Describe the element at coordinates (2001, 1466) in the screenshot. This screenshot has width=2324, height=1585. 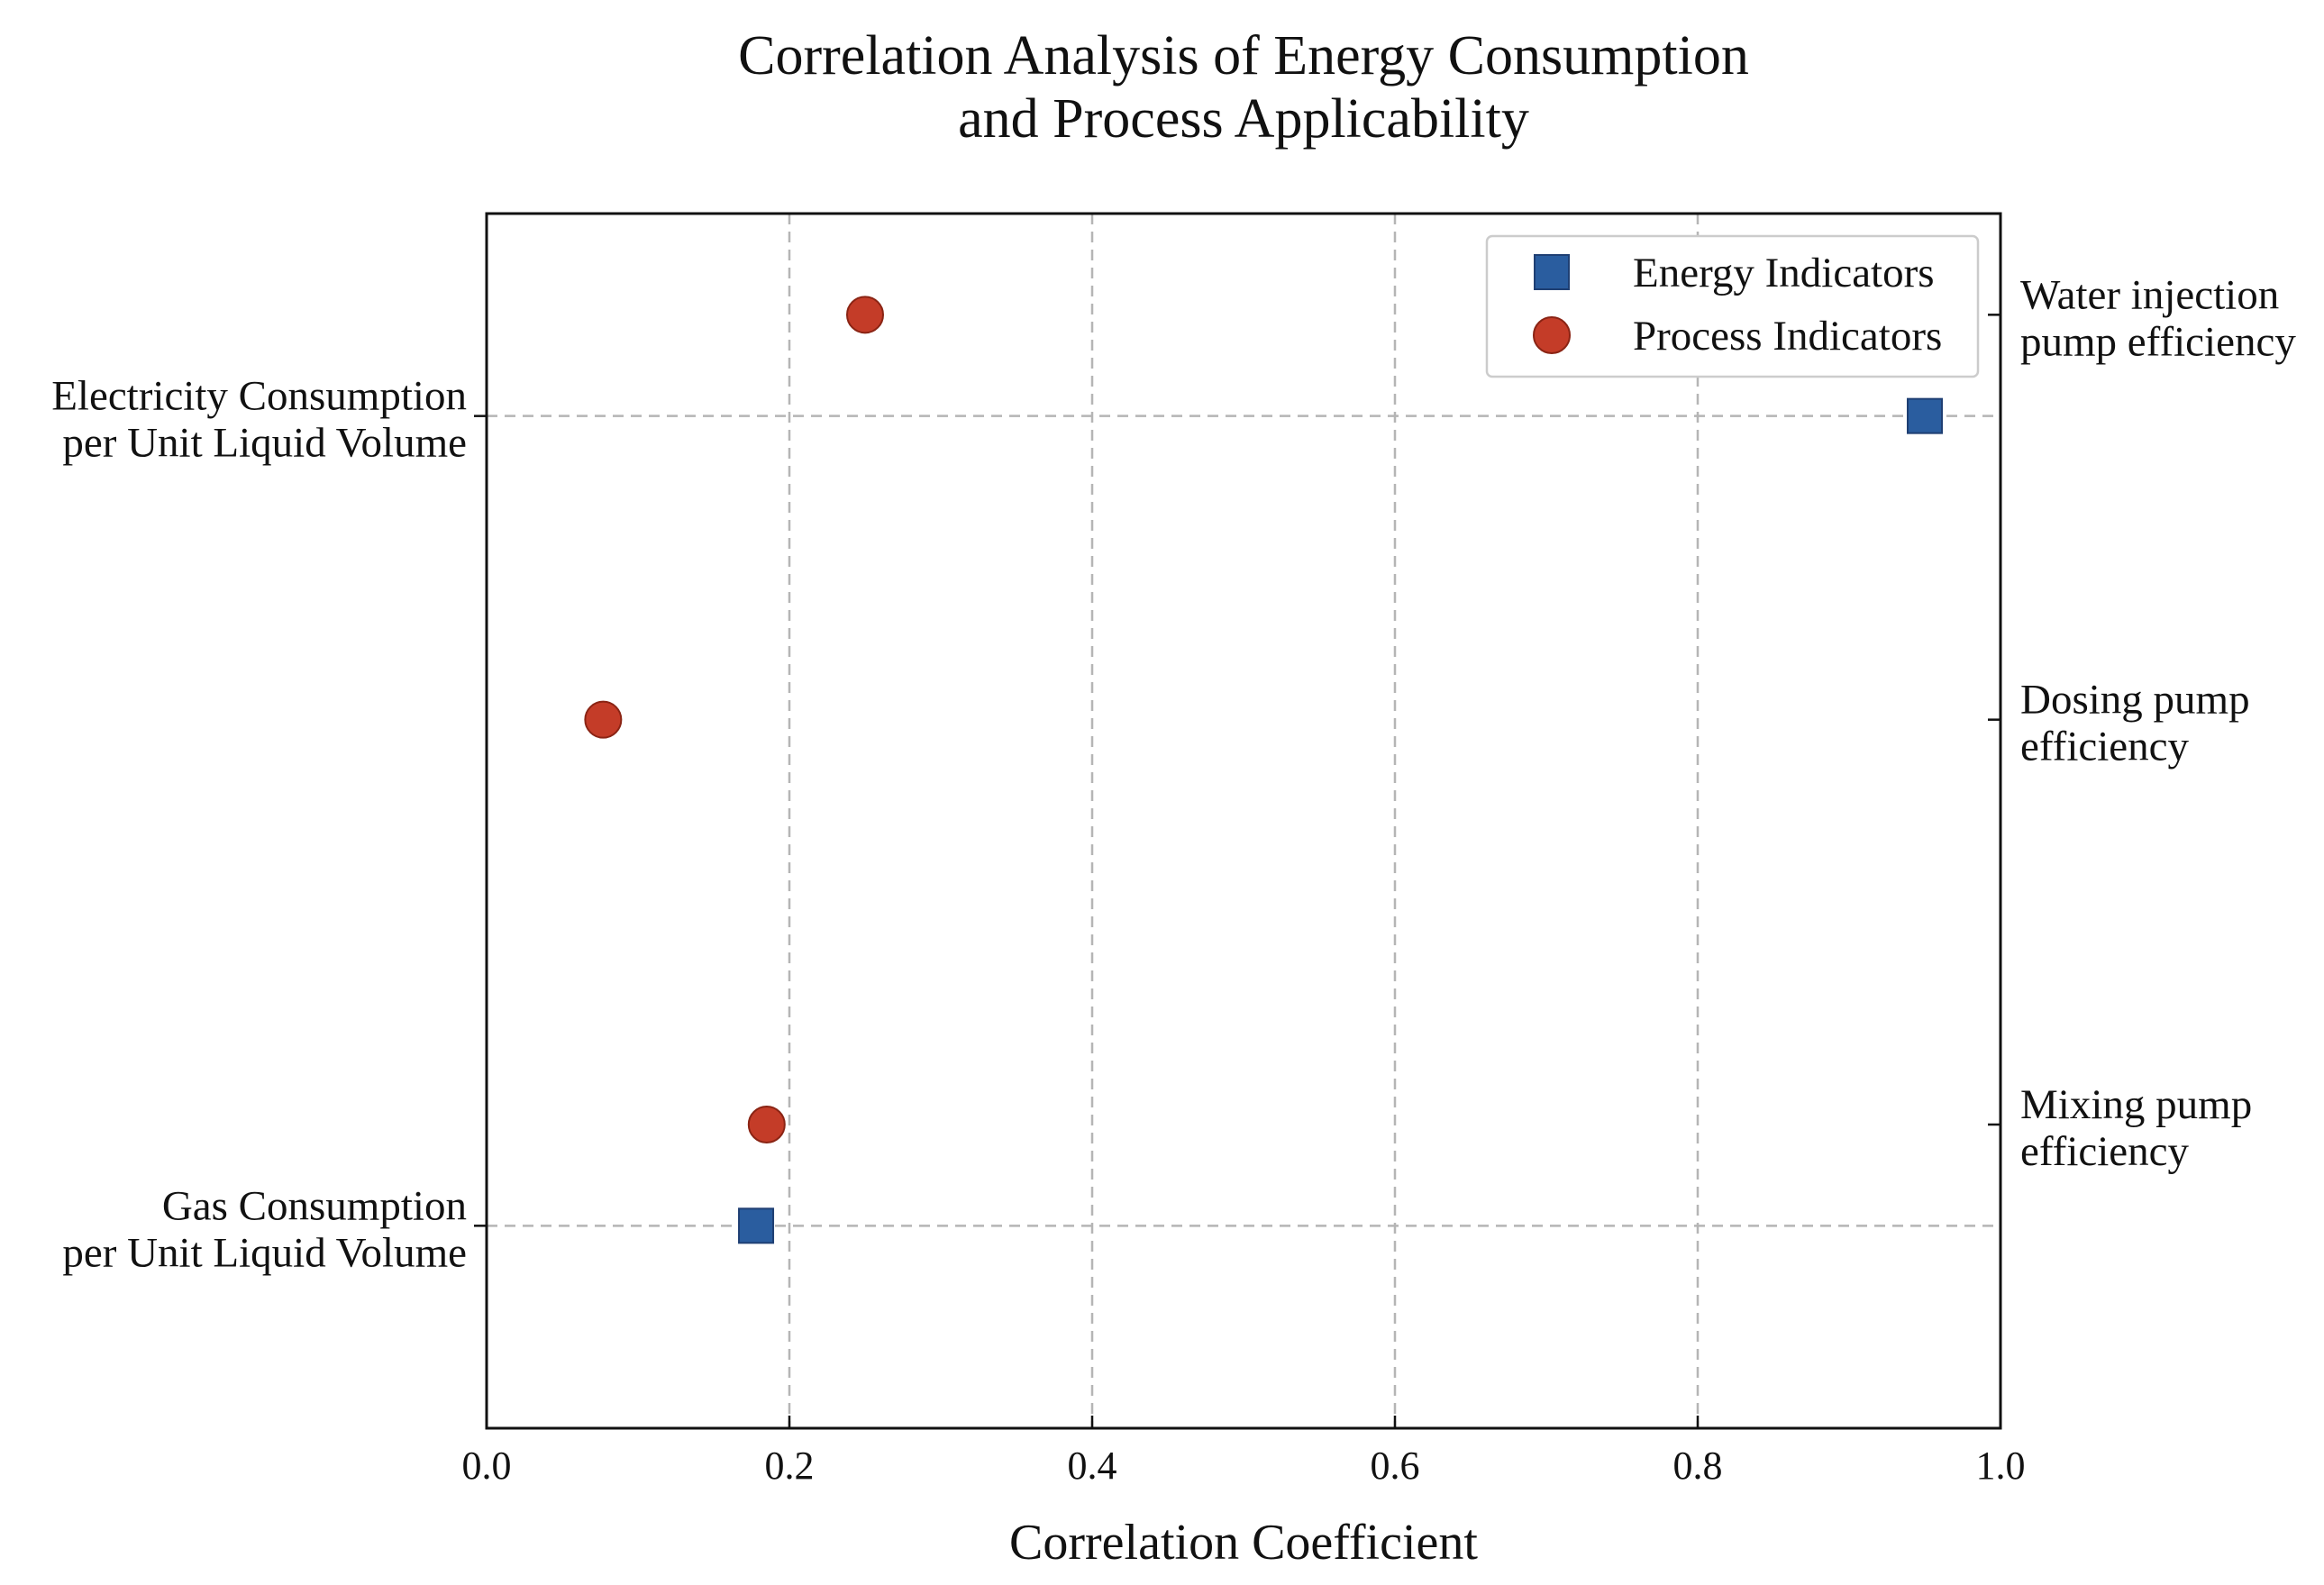
I see `x-tick-label: 1.0` at that location.